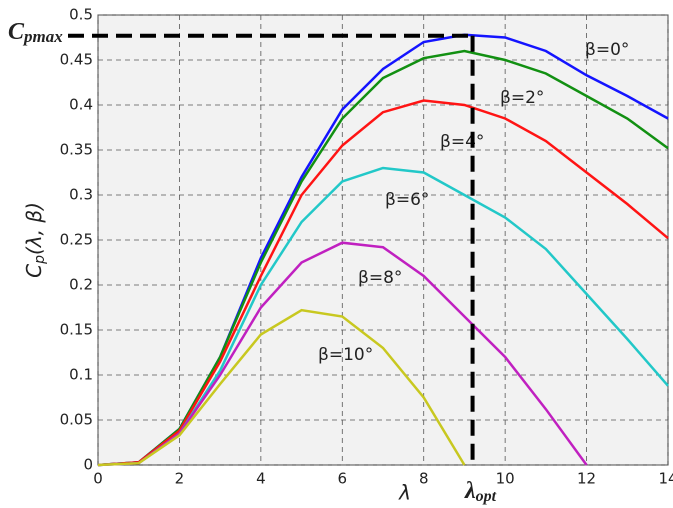 The height and width of the screenshot is (508, 673). I want to click on y-tick-label: 0.1, so click(81, 375).